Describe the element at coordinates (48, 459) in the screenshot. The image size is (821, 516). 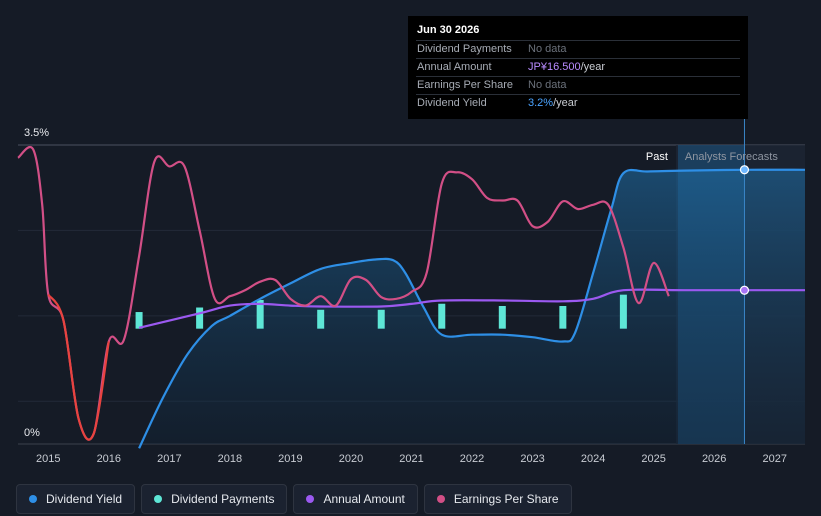
I see `x-tick-label: 2015` at that location.